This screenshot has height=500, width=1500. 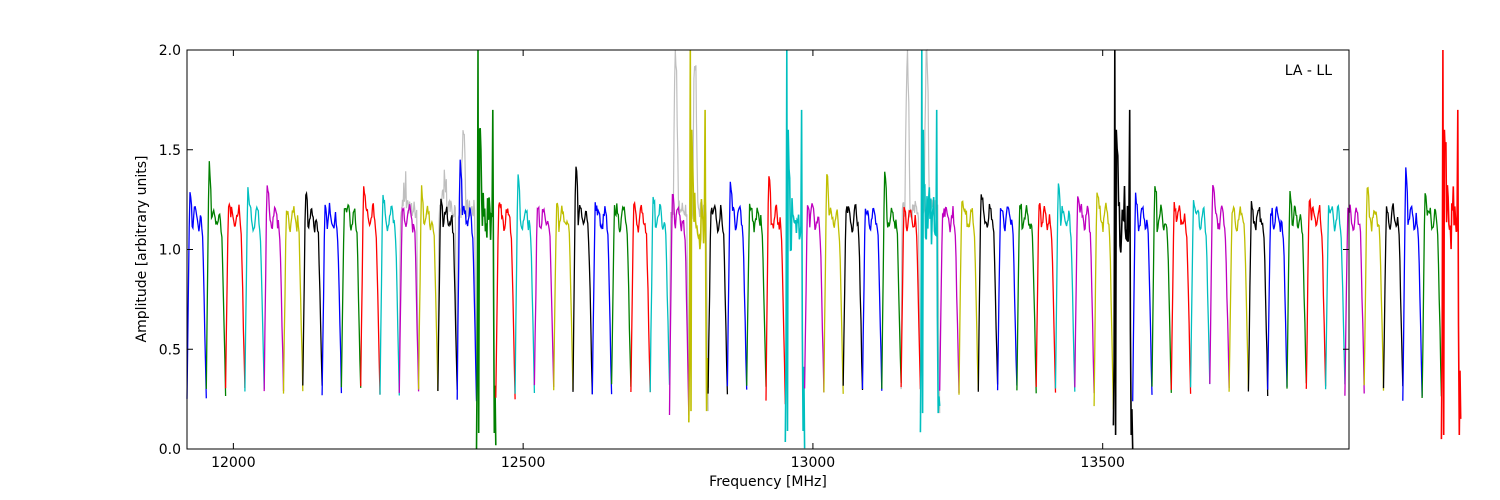 What do you see at coordinates (233, 463) in the screenshot?
I see `x-tick-label: 12000` at bounding box center [233, 463].